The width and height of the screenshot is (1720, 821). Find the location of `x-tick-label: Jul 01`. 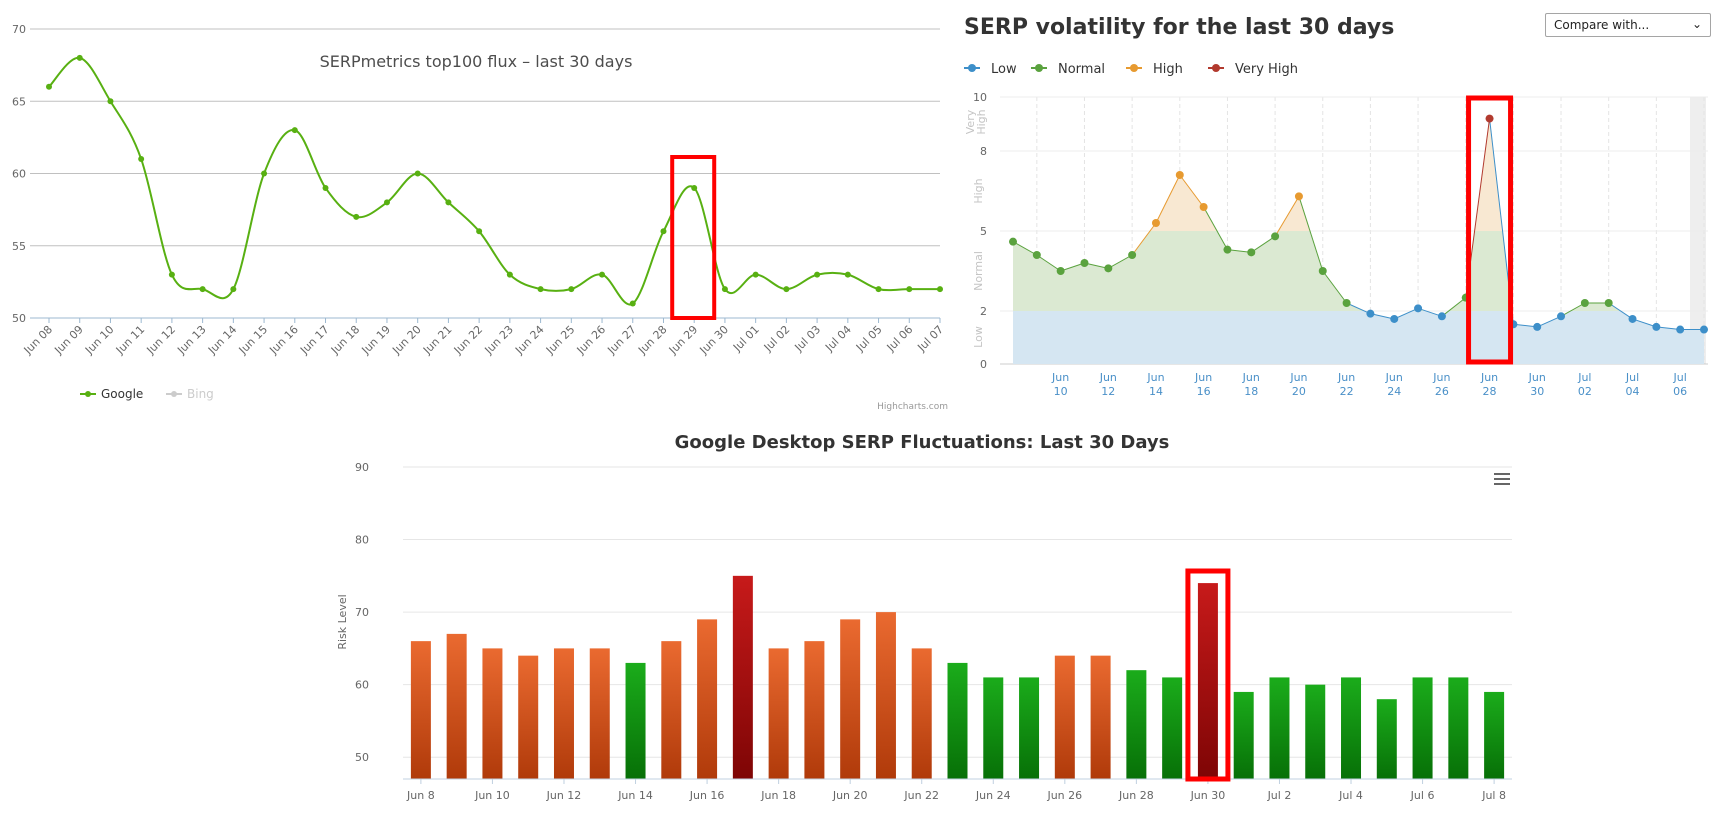

x-tick-label: Jul 01 is located at coordinates (746, 339).